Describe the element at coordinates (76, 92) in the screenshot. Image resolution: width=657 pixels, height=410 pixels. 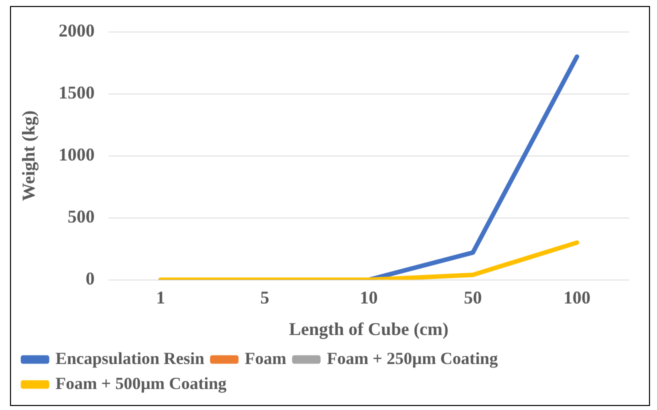
I see `y-tick-label: 1500` at that location.